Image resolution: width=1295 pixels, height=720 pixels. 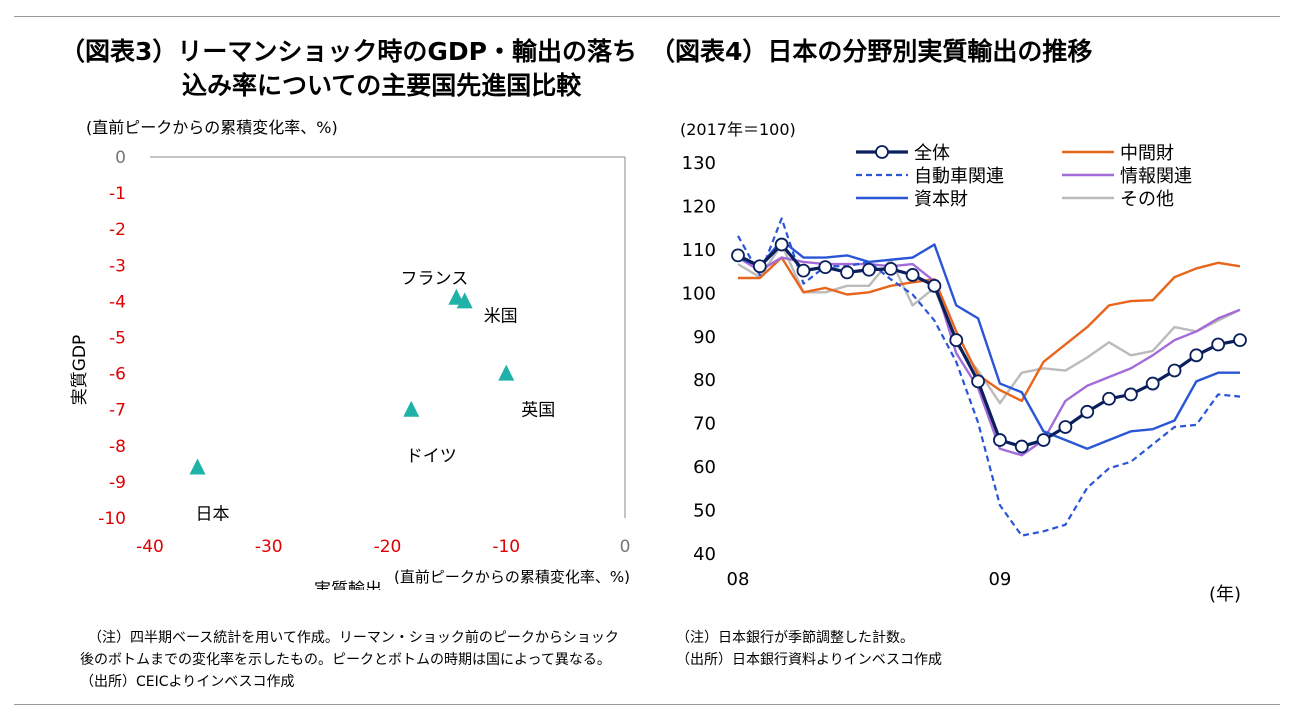 I want to click on note-right-2: （出所）日本銀行資料よりインベスコ作成, so click(x=809, y=660).